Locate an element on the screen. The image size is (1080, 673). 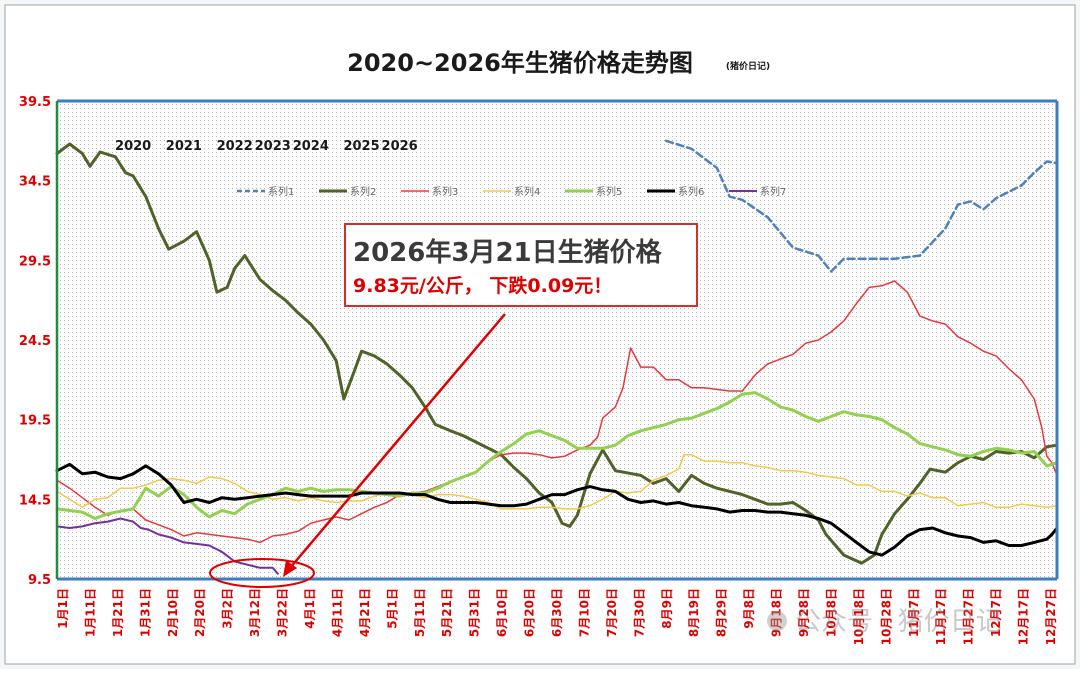
x-tick-label: 8月9日 is located at coordinates (667, 608).